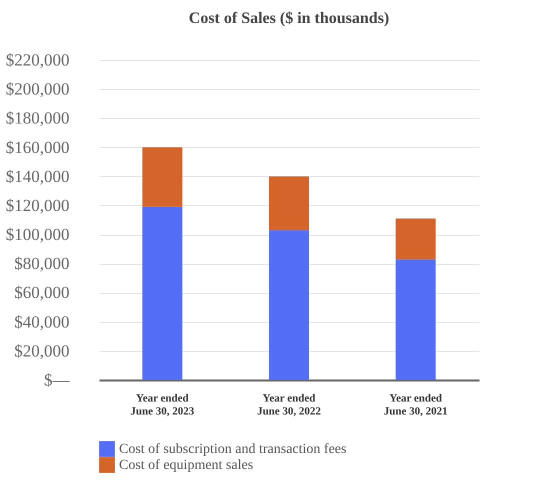  What do you see at coordinates (38, 205) in the screenshot?
I see `y-tick-label: $120,000` at bounding box center [38, 205].